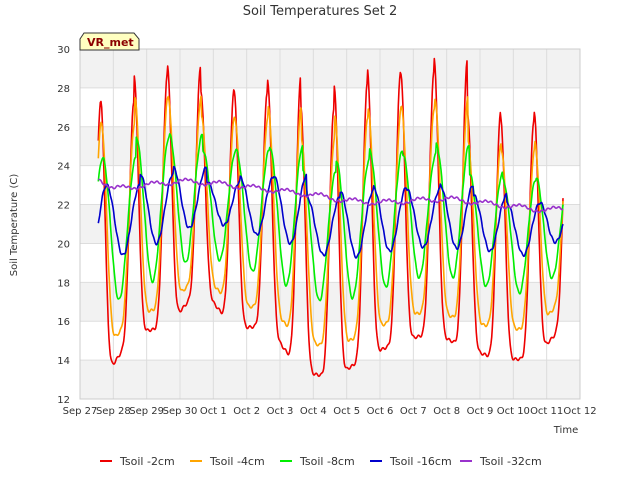 The image size is (640, 480). I want to click on badge-box, so click(109, 41).